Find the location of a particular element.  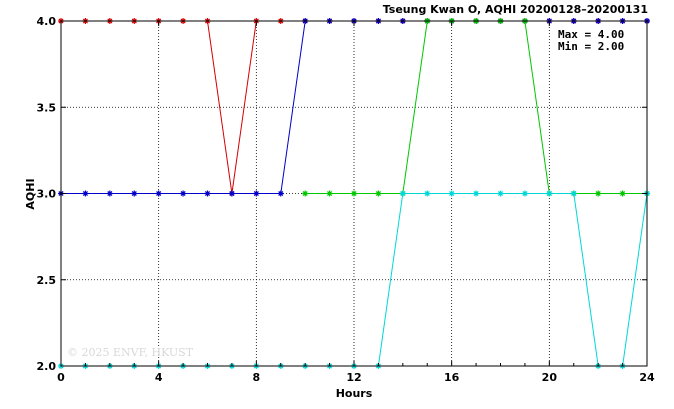

x-tick-label: 8 is located at coordinates (257, 377).